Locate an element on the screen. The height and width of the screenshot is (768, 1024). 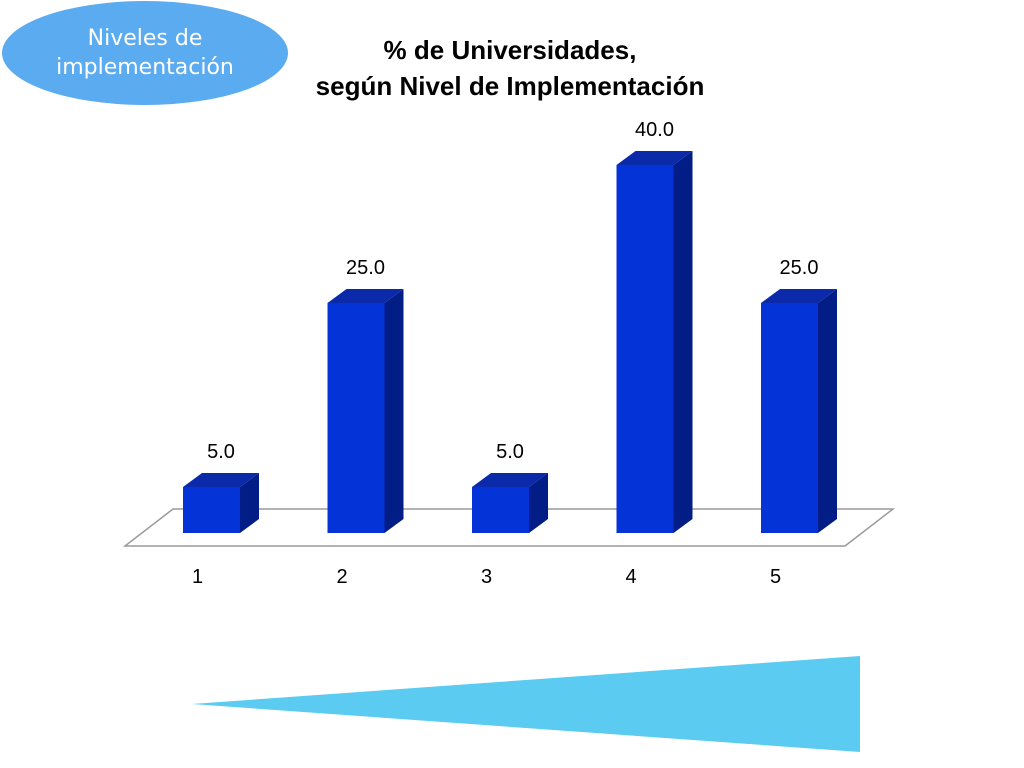
badge-ellipse is located at coordinates (145, 53).